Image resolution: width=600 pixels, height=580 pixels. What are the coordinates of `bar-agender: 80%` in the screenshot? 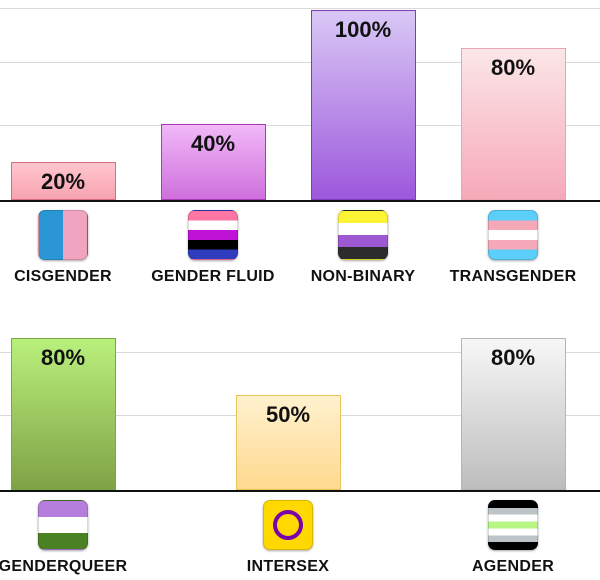 It's located at (513, 414).